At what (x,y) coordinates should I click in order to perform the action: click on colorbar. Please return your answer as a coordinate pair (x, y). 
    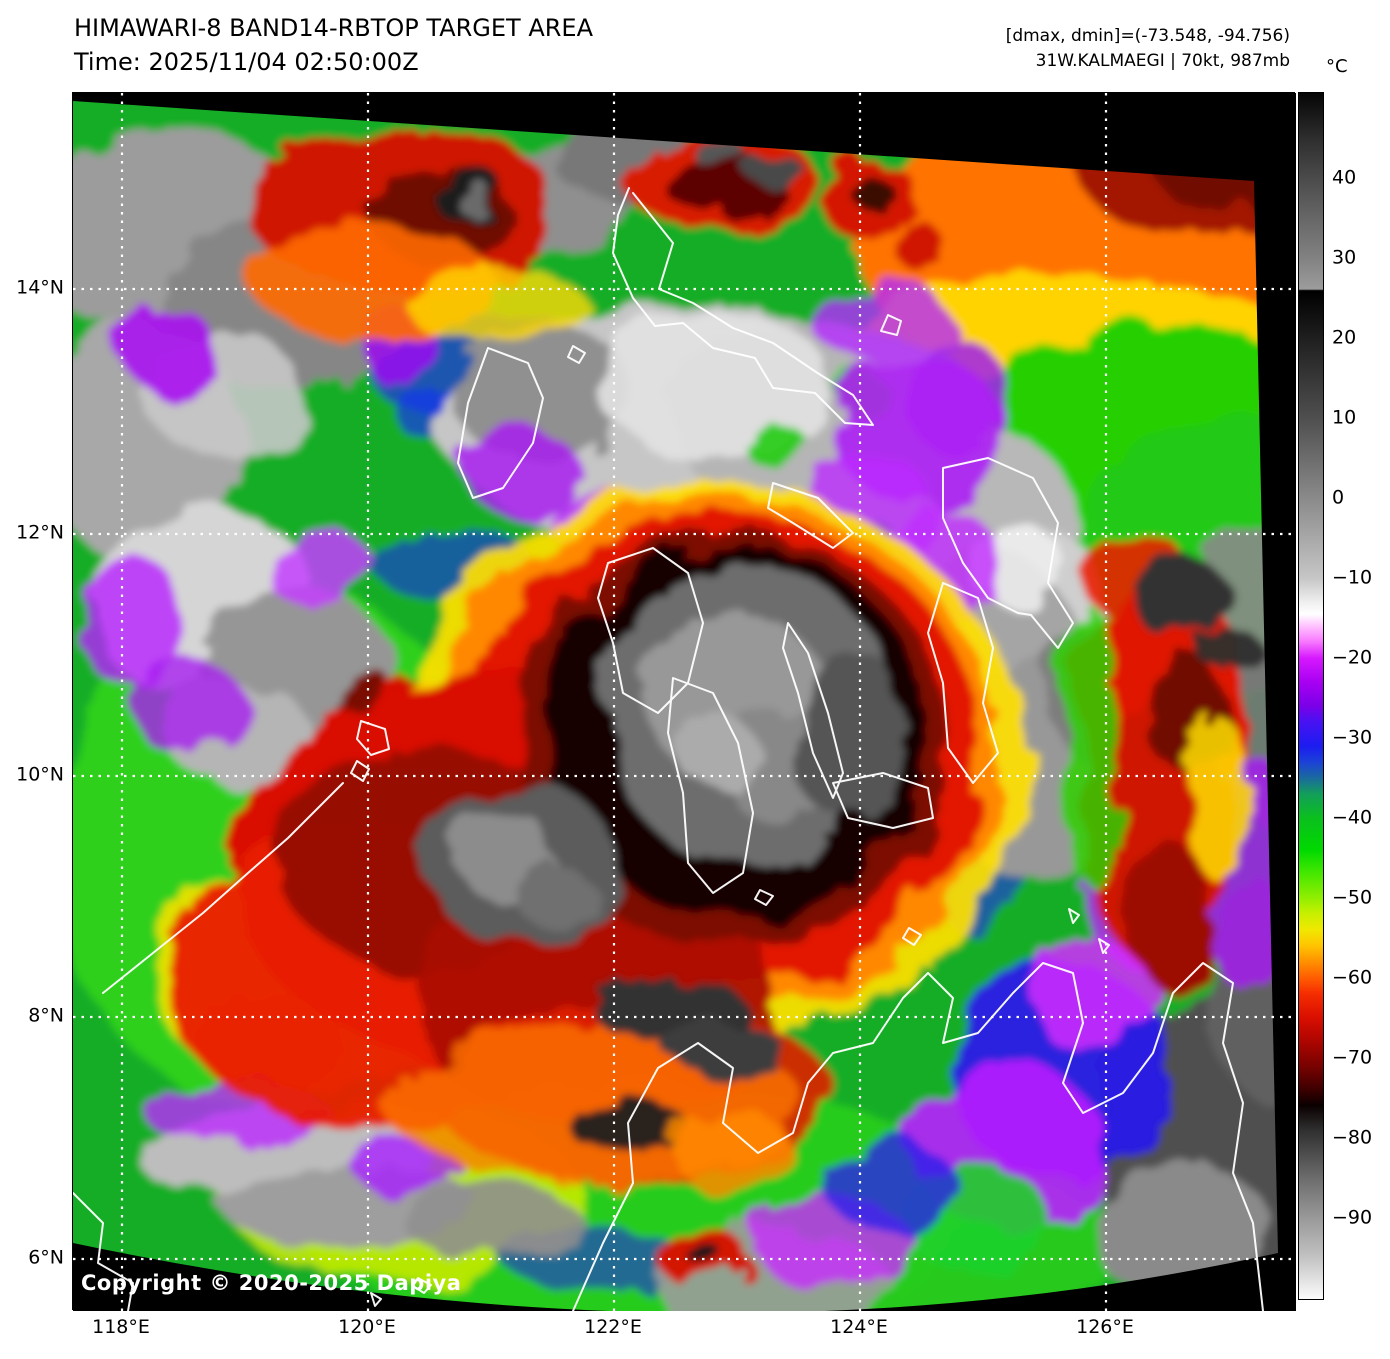
    Looking at the image, I should click on (1311, 696).